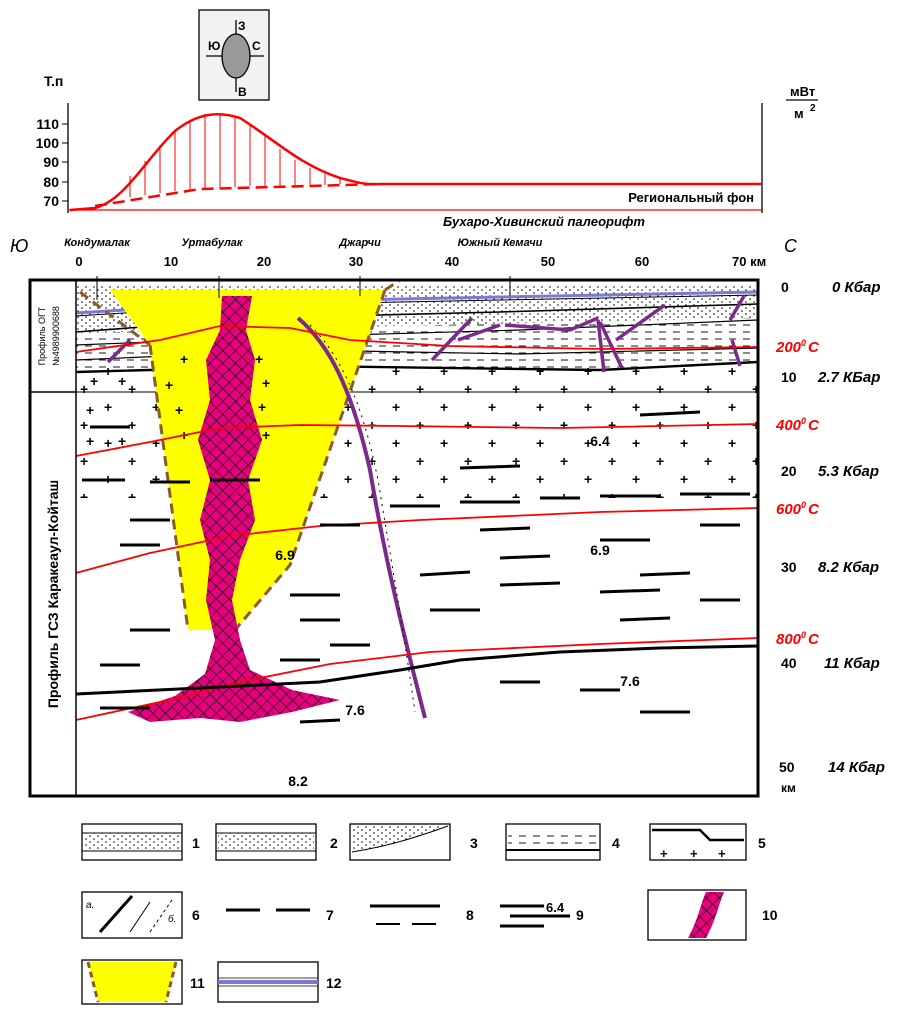  What do you see at coordinates (500, 243) in the screenshot?
I see `well-label-yuzhny-kemachi: Южный Кемачи` at bounding box center [500, 243].